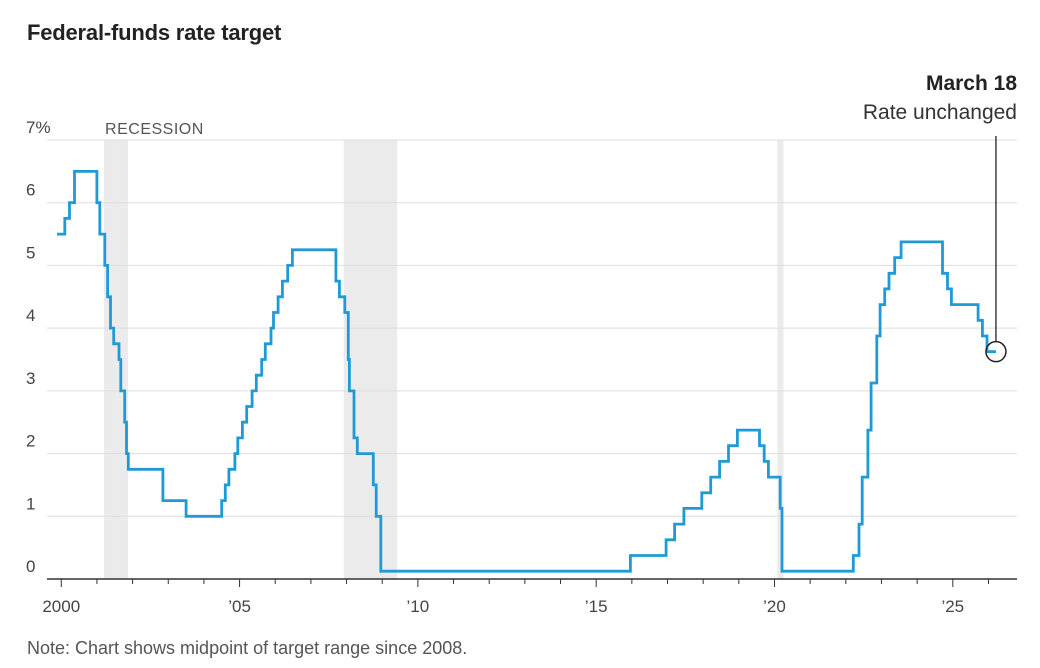 The width and height of the screenshot is (1040, 668). What do you see at coordinates (596, 606) in the screenshot?
I see `x-tick-label: ’15` at bounding box center [596, 606].